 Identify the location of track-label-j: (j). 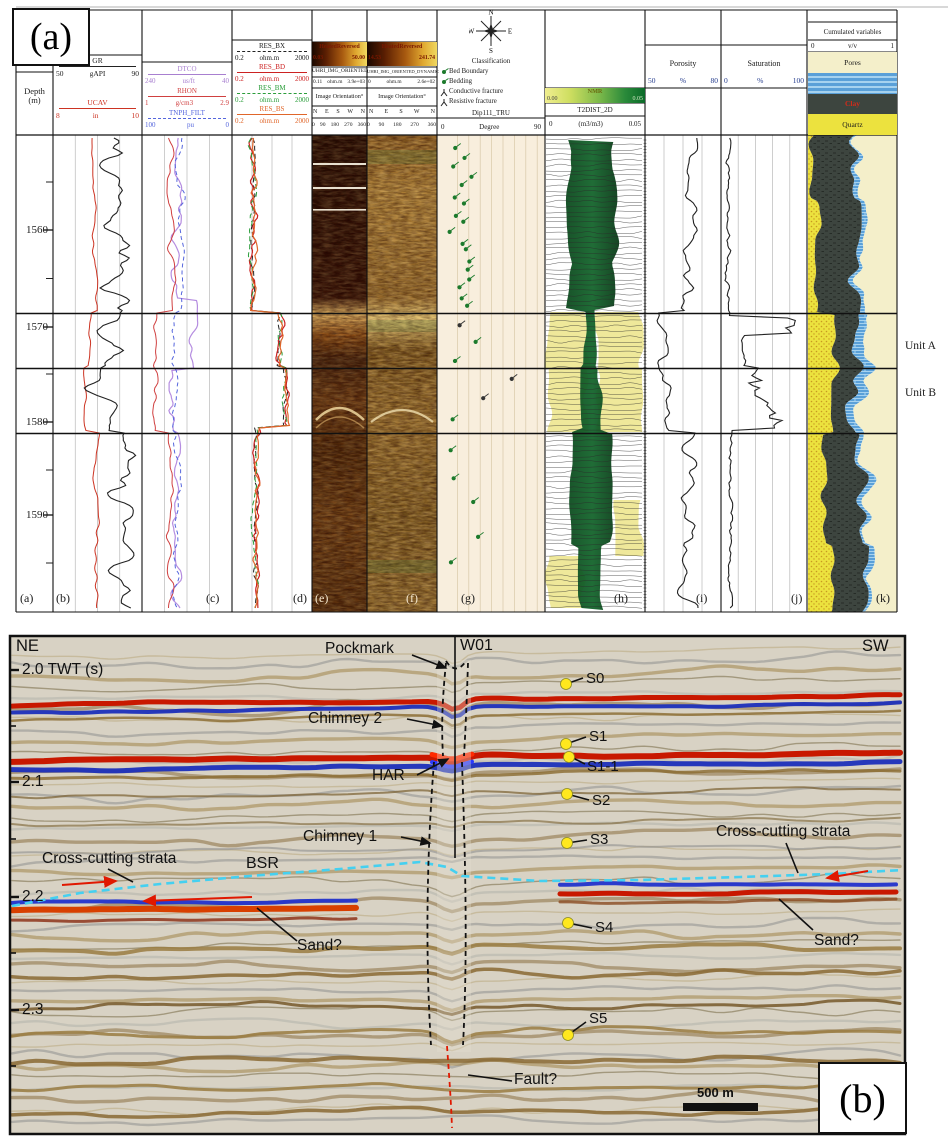
(797, 598).